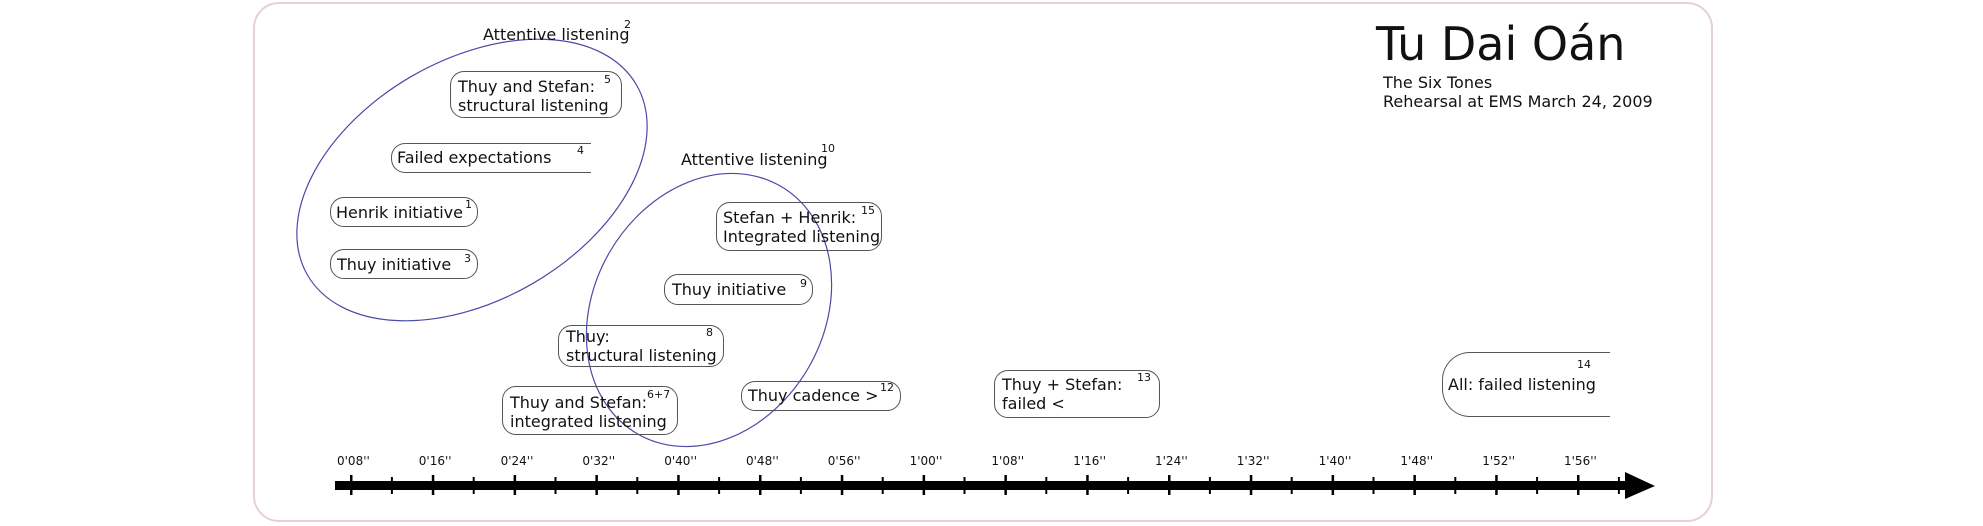  I want to click on event-5-number: 5, so click(607, 79).